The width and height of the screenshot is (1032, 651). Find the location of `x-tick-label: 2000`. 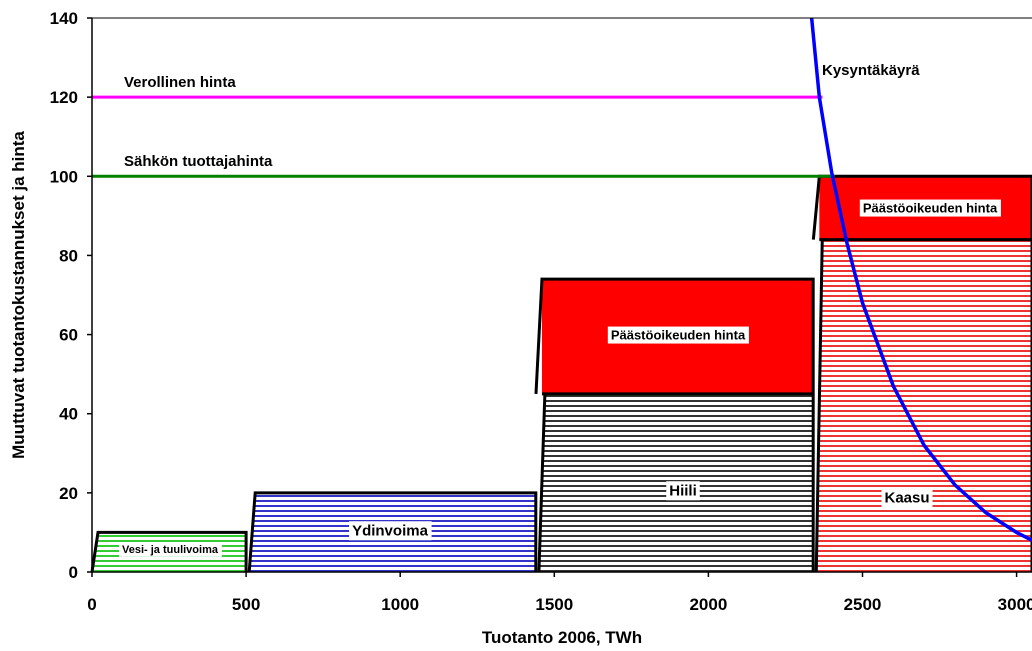

x-tick-label: 2000 is located at coordinates (708, 604).